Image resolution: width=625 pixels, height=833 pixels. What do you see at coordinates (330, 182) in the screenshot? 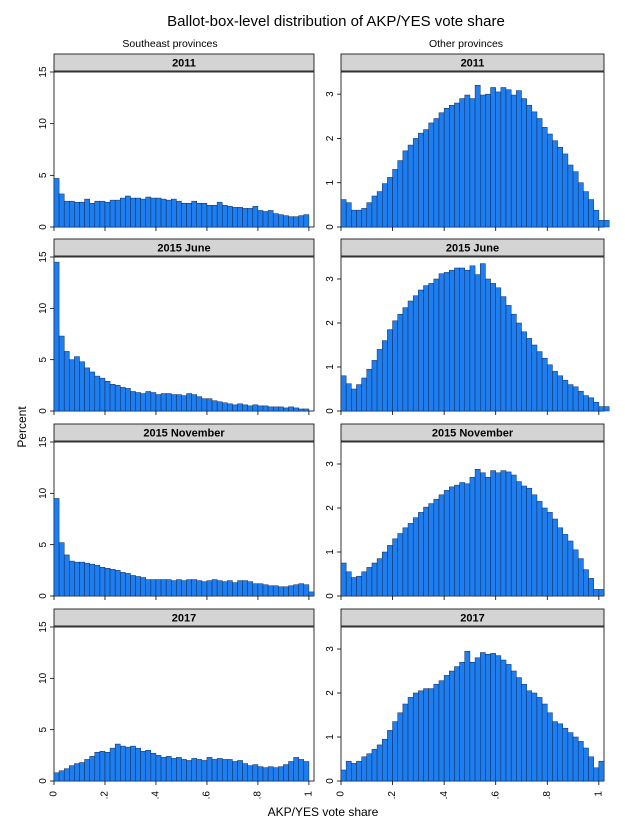
I see `y-tick-label: 1` at bounding box center [330, 182].